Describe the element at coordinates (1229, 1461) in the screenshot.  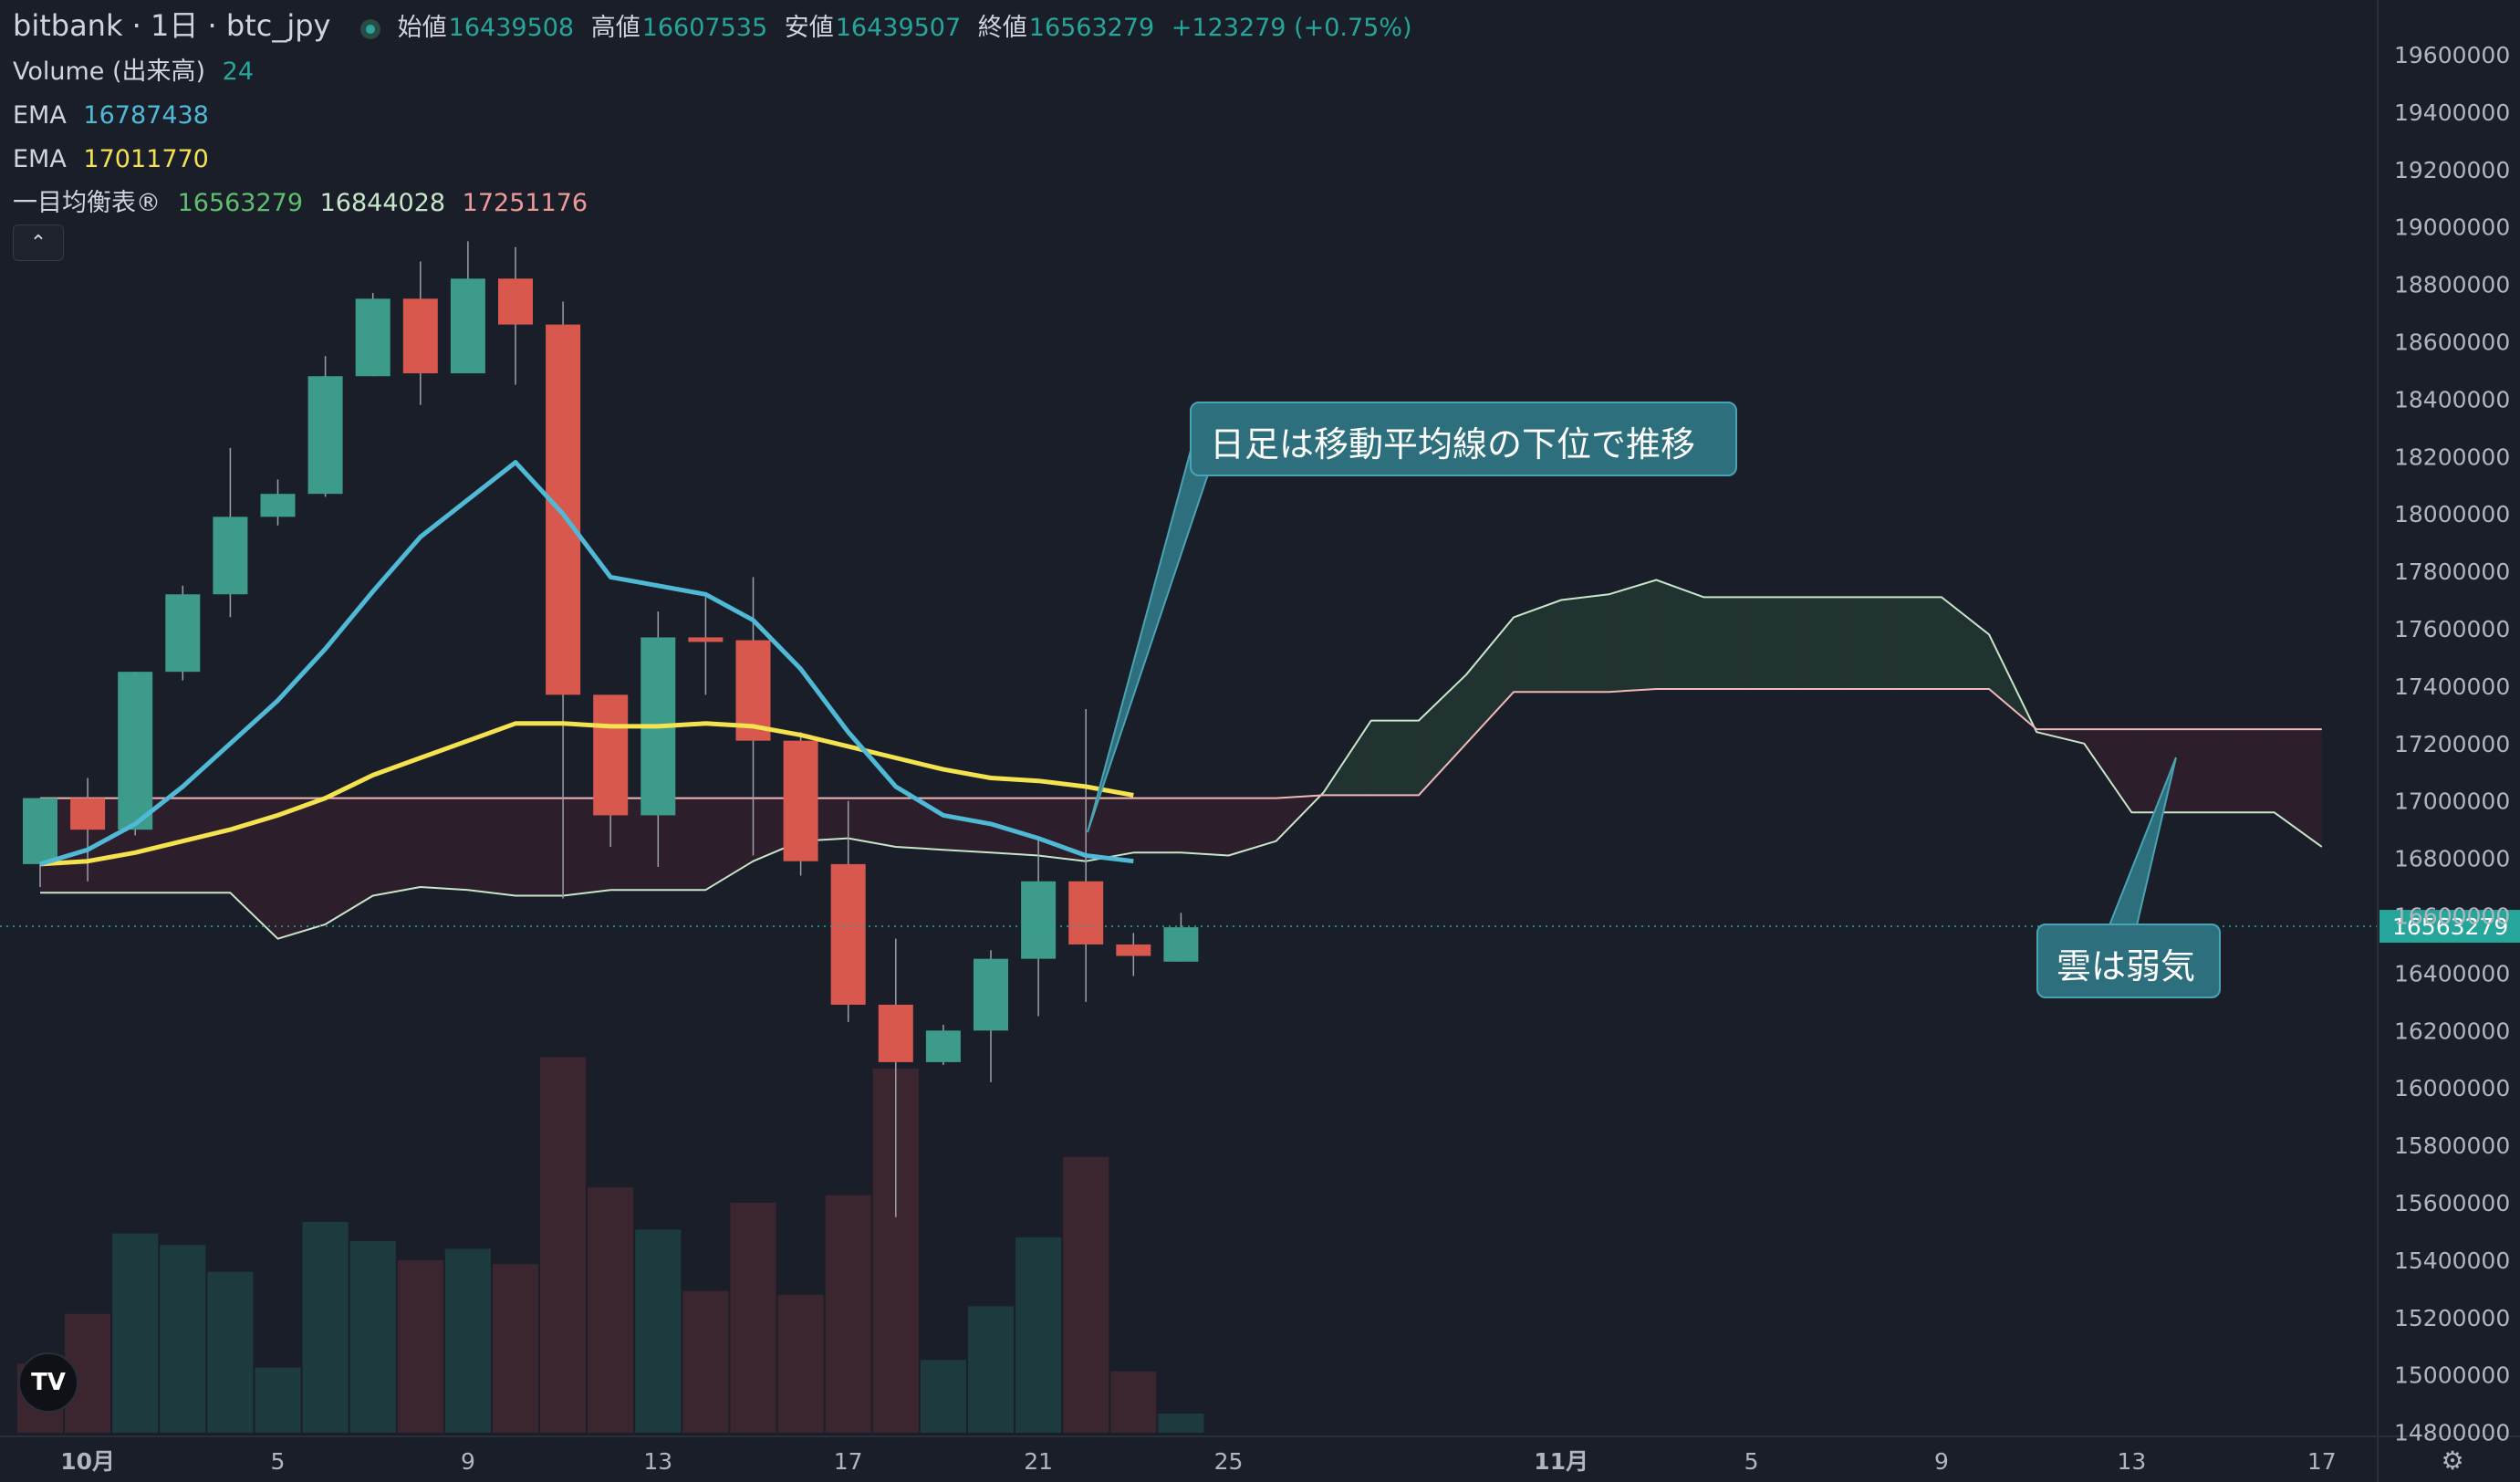
I see `x-axis-tick-label: 25` at that location.